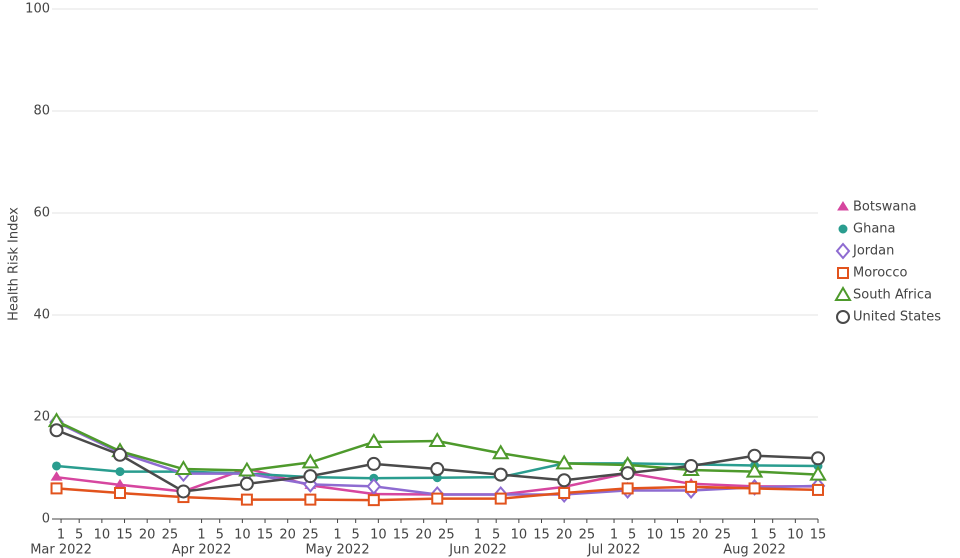 This screenshot has height=558, width=960. What do you see at coordinates (873, 251) in the screenshot?
I see `legend-label: Jordan` at bounding box center [873, 251].